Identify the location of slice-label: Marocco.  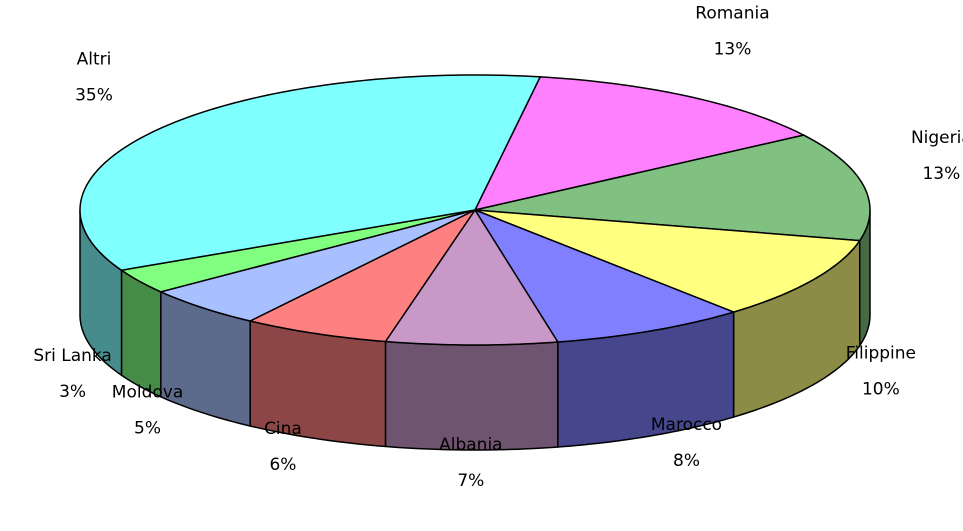
(686, 425).